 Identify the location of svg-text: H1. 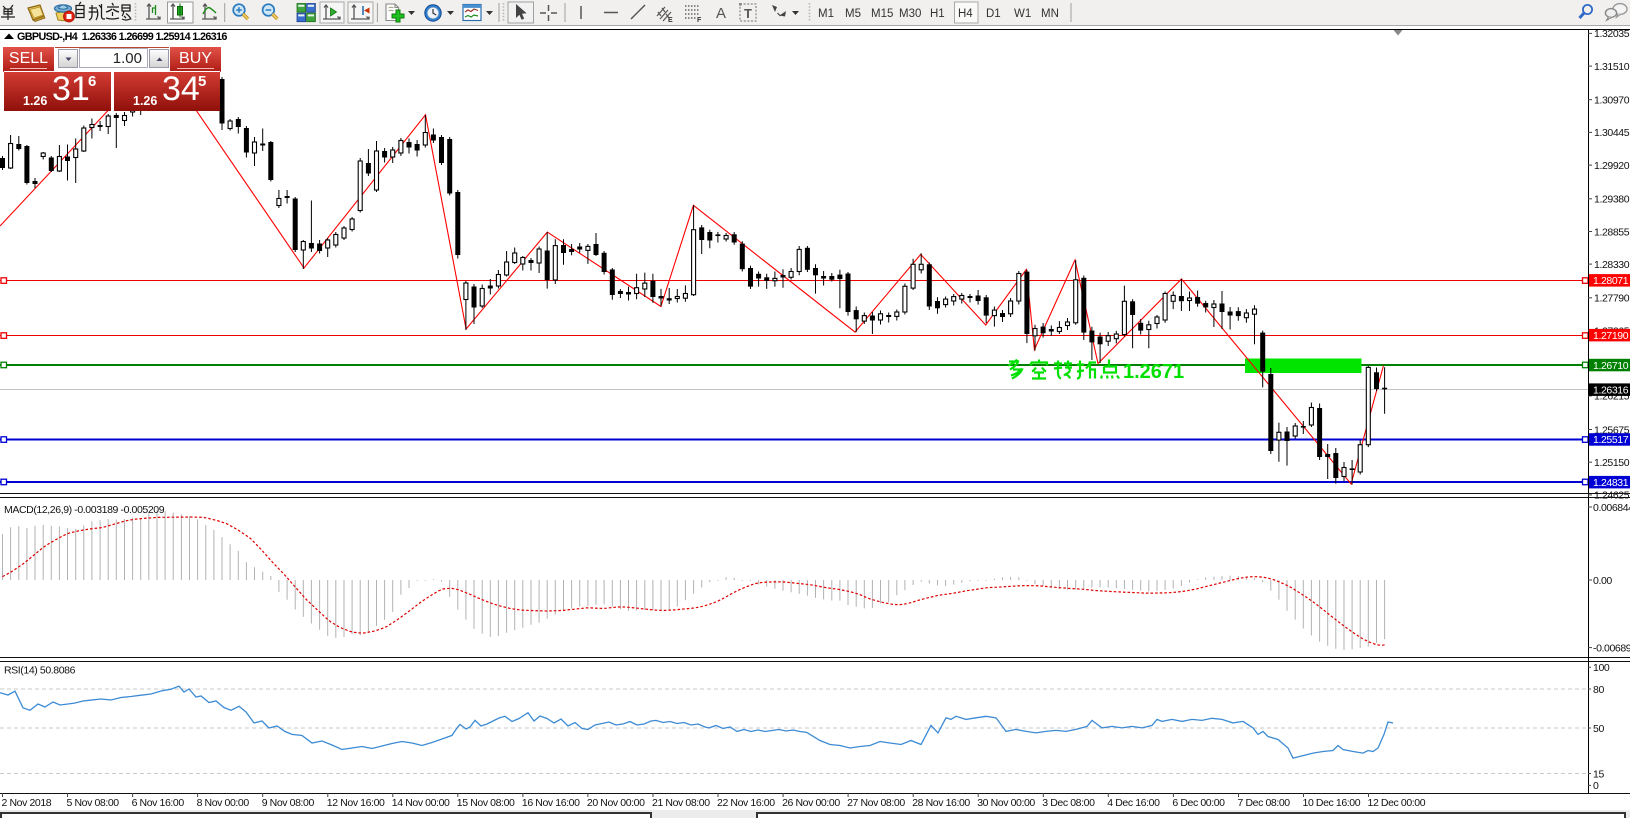
(937, 14).